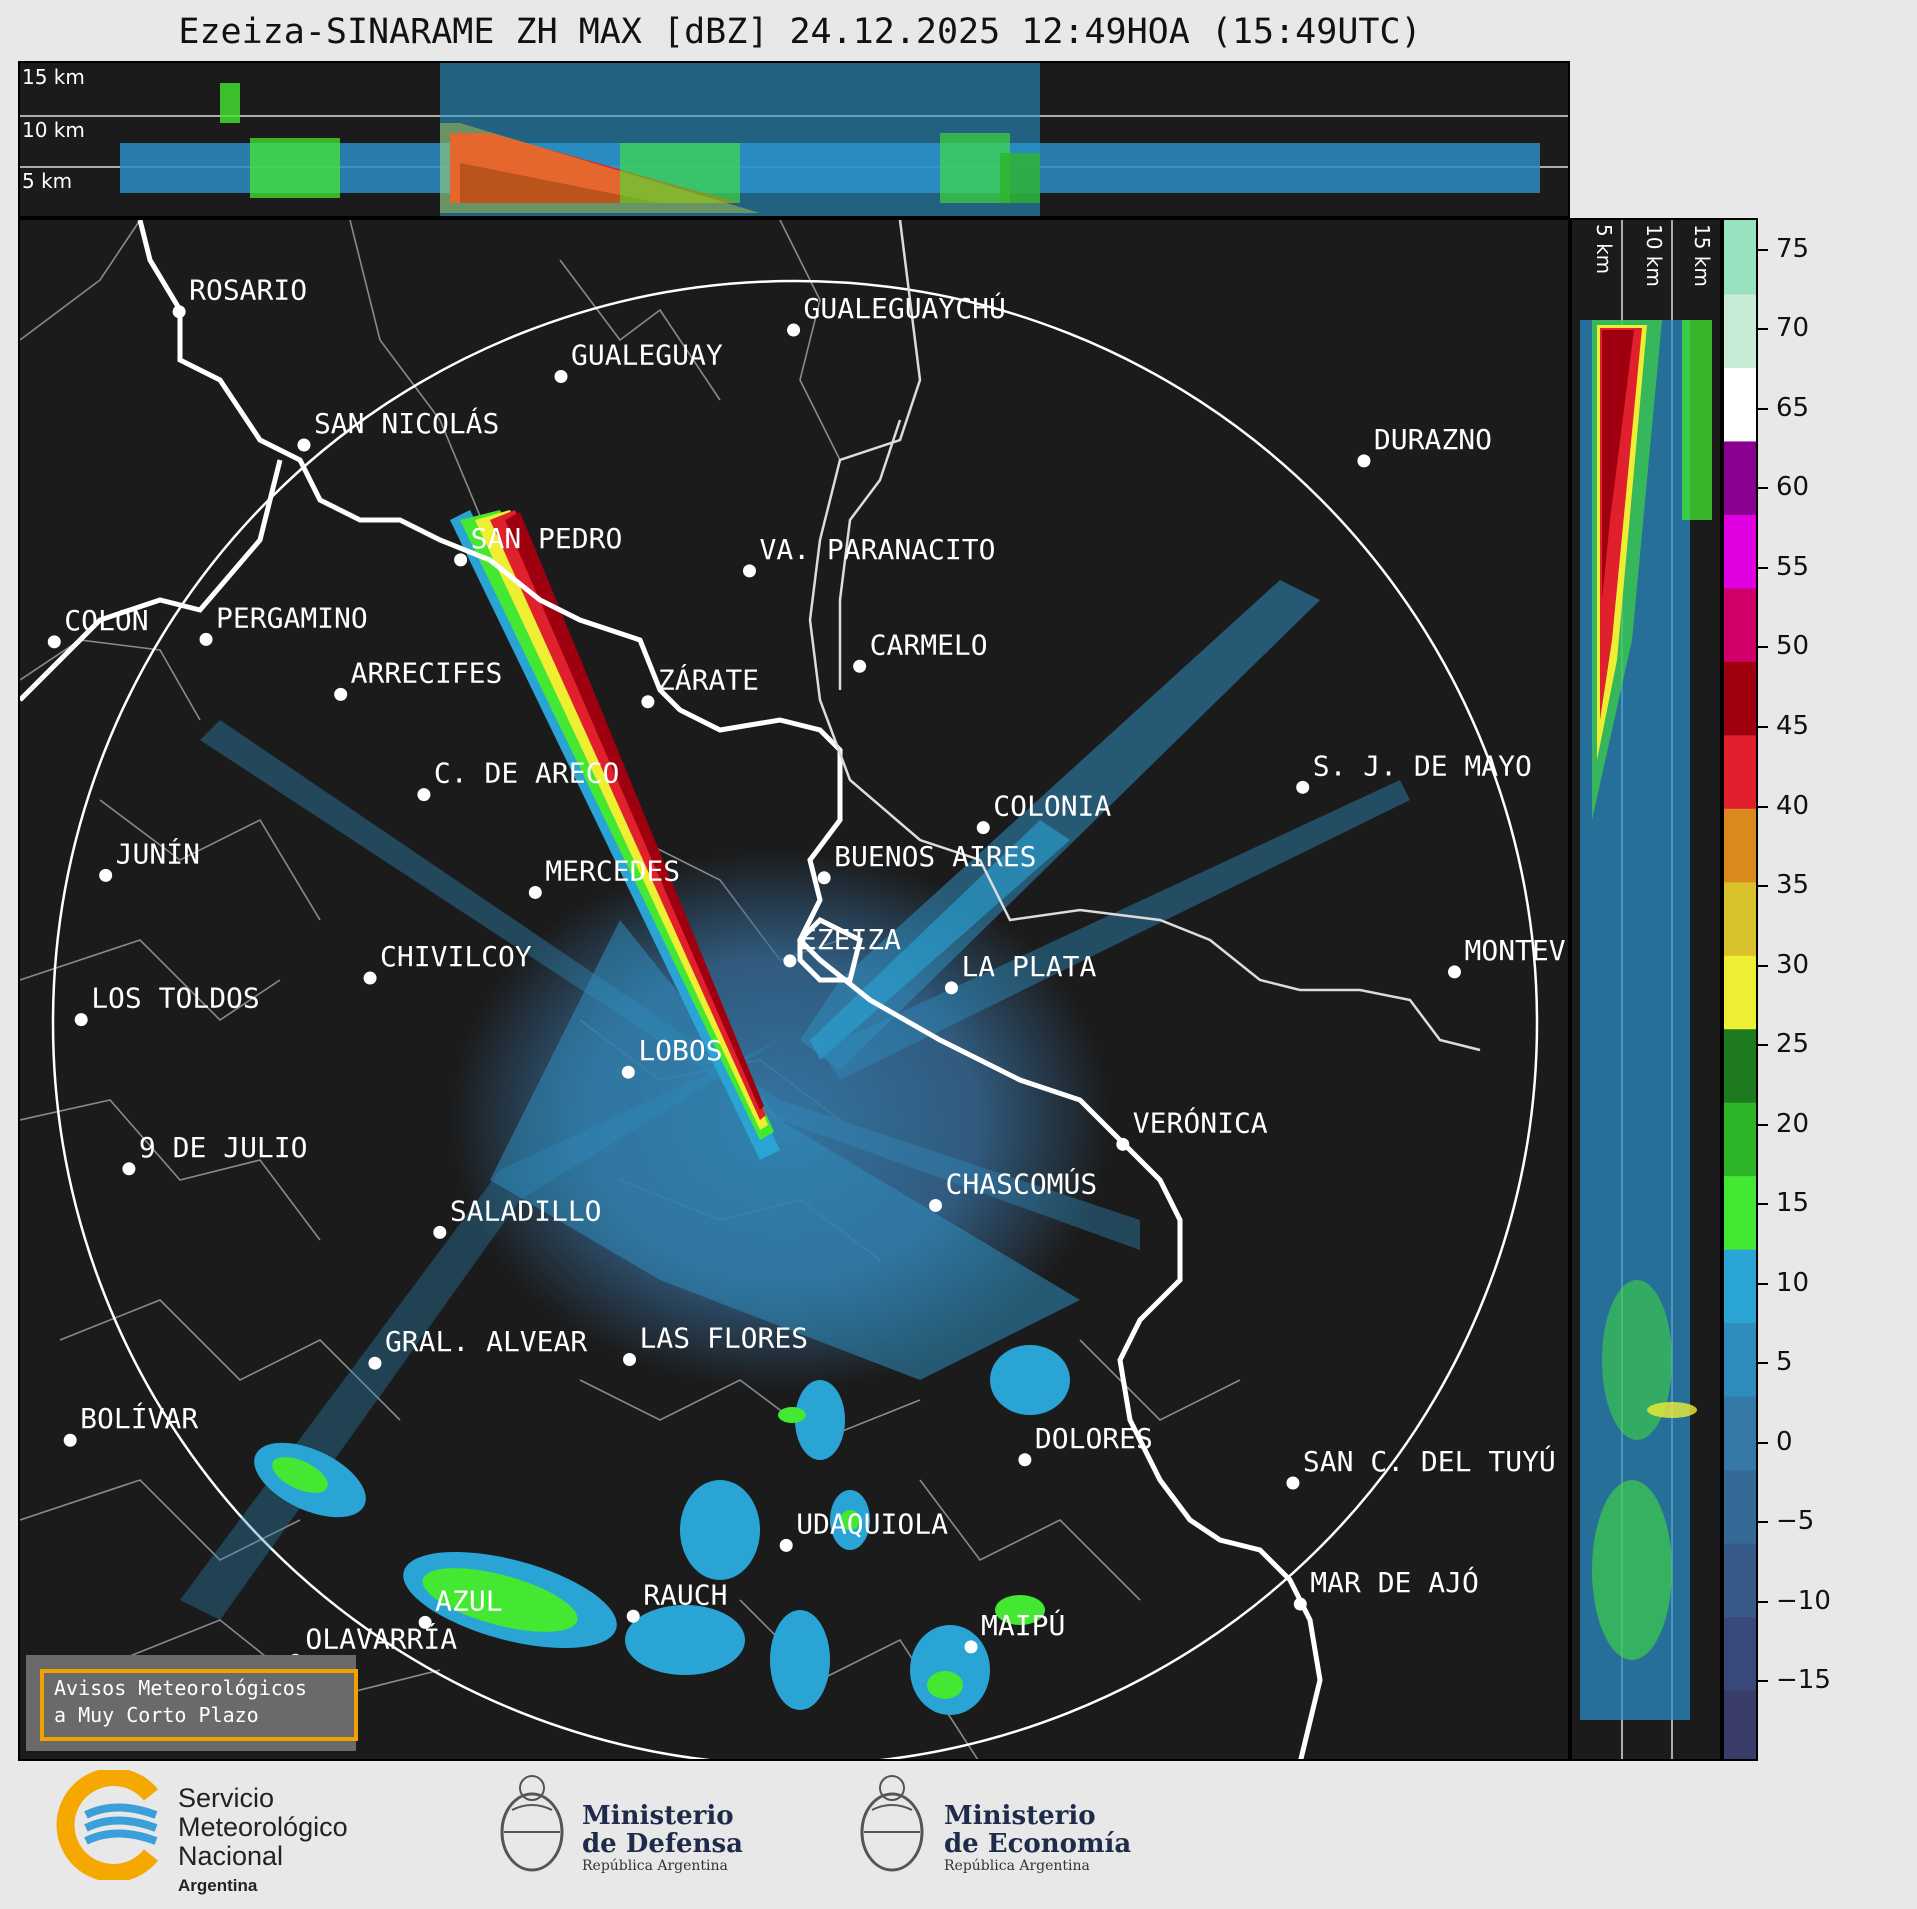  Describe the element at coordinates (1793, 328) in the screenshot. I see `colorbar-tick-label: 70` at that location.